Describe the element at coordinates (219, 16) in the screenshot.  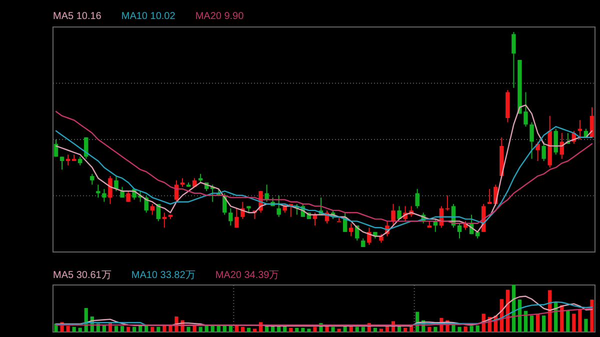
I see `text: MA20 9.90` at that location.